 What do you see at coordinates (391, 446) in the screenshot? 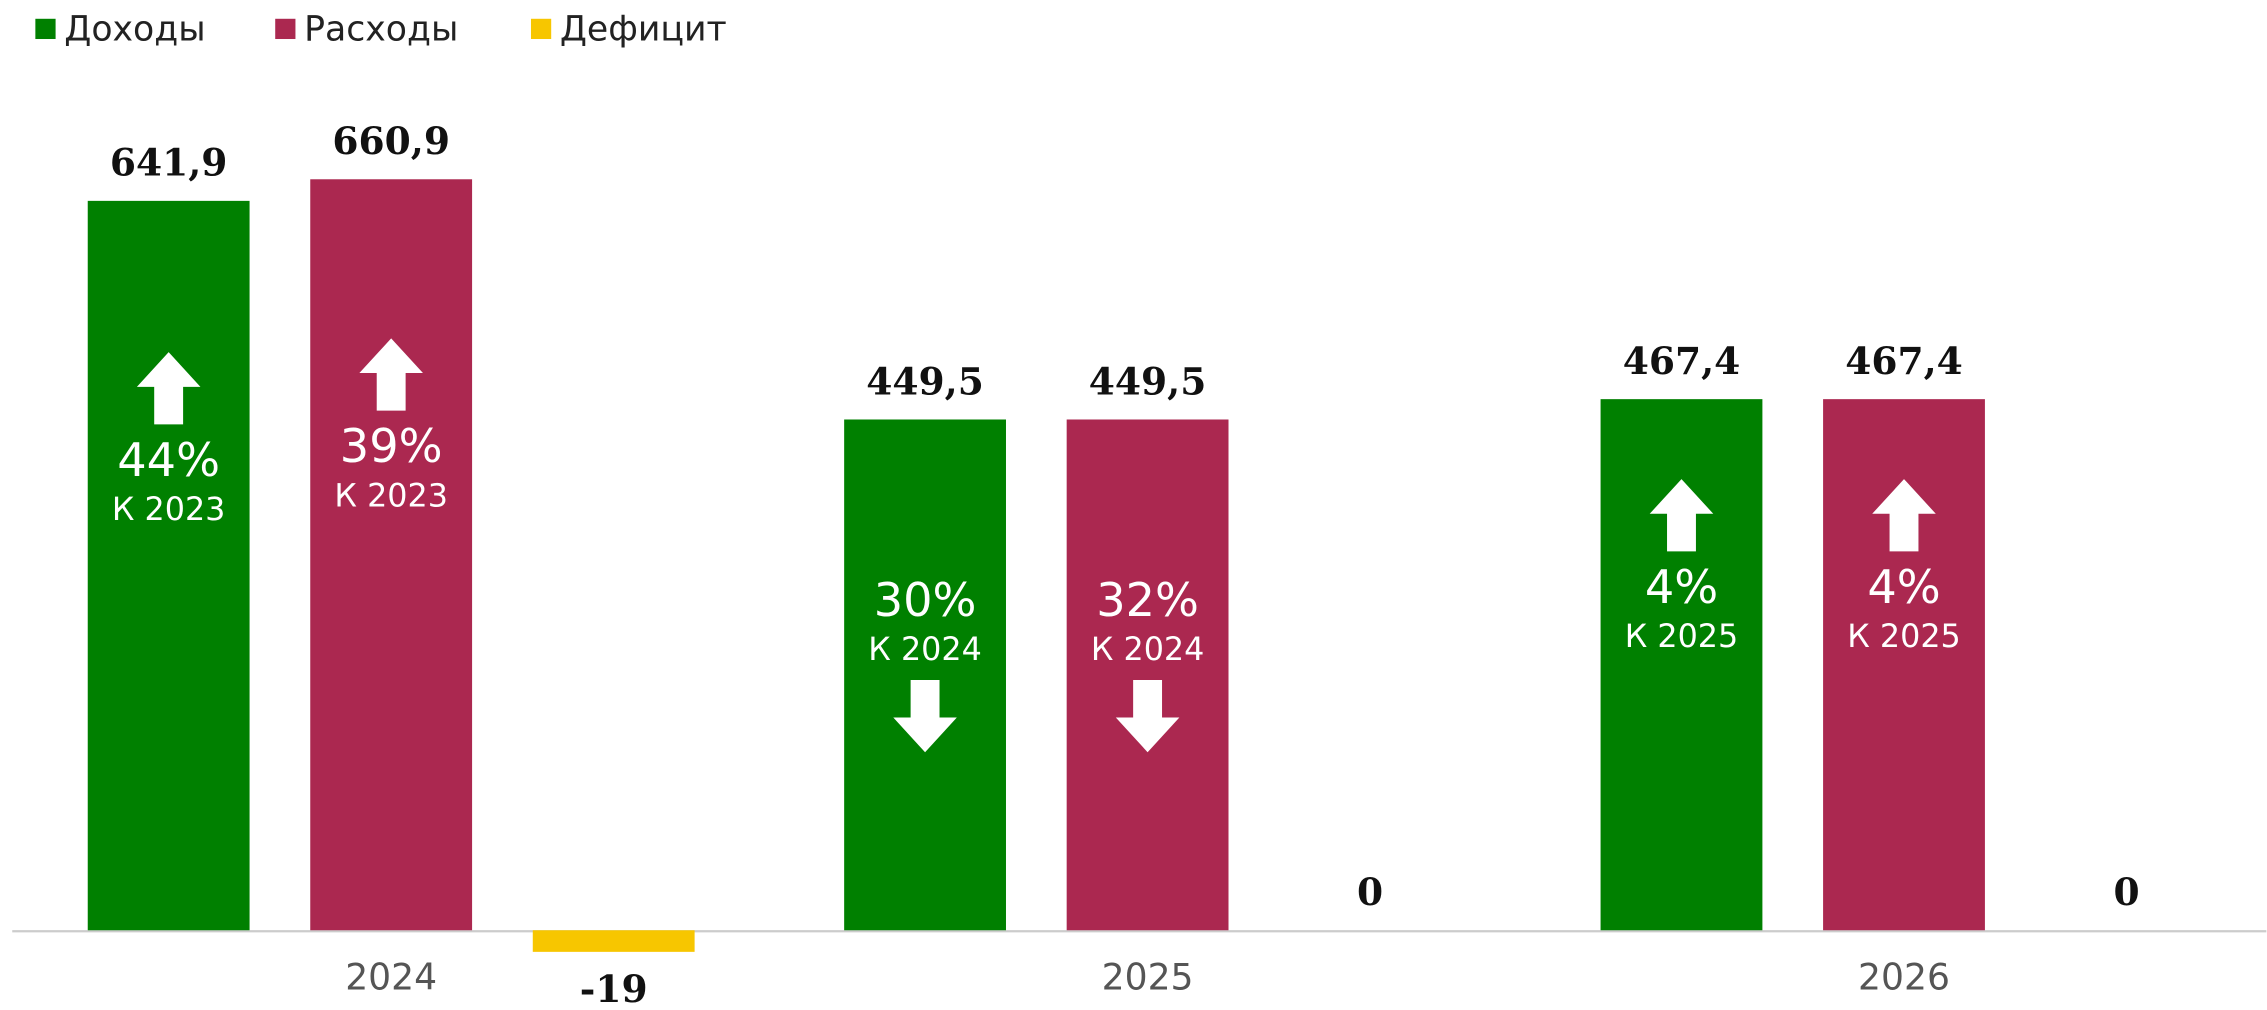
I see `change-percent: 39%` at bounding box center [391, 446].